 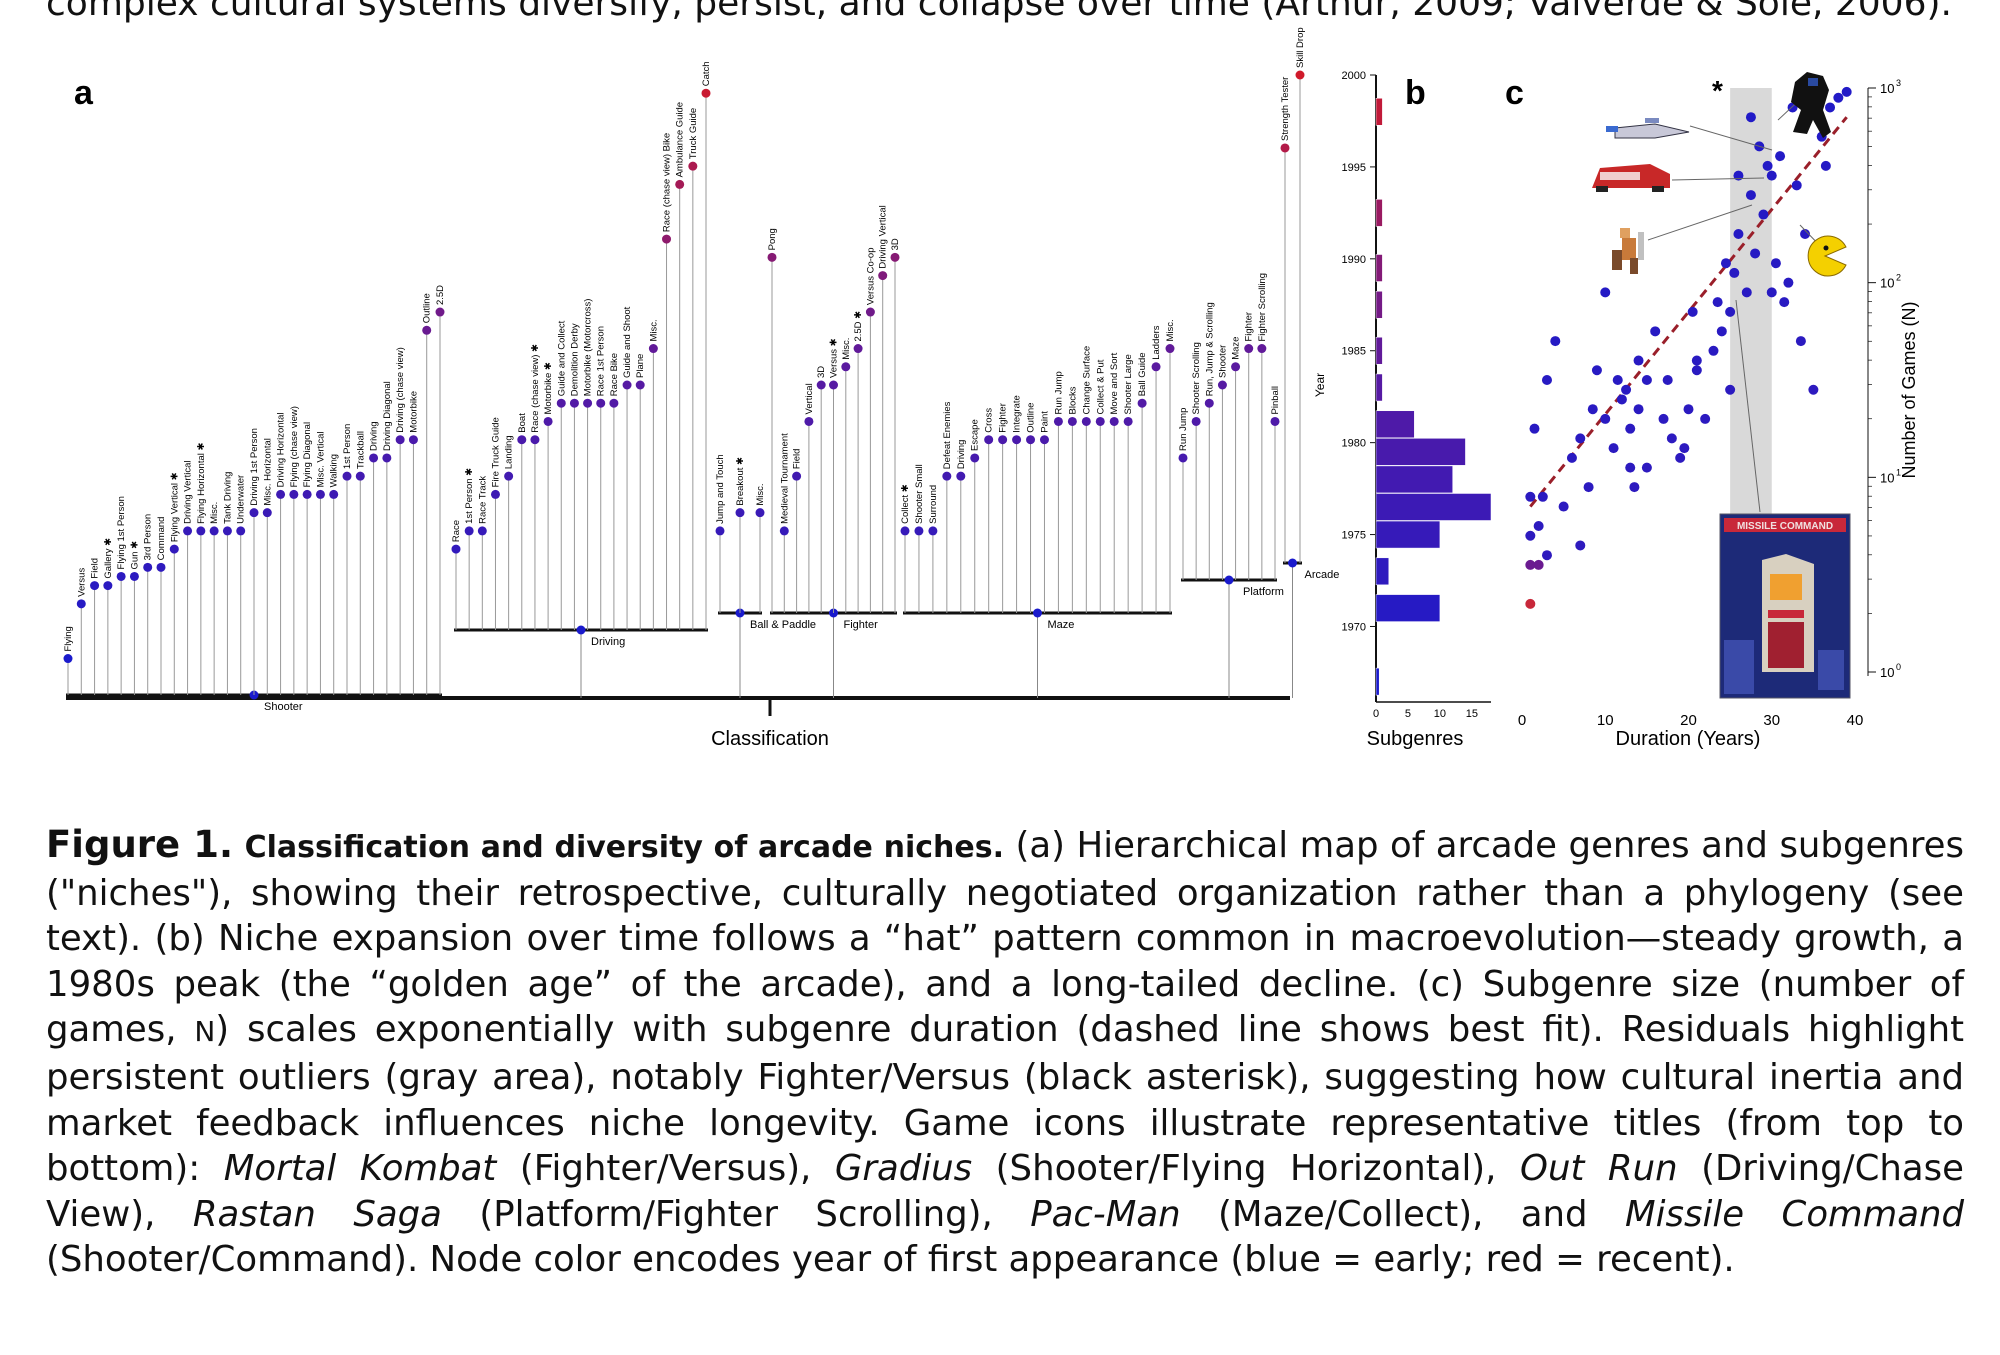 What do you see at coordinates (1354, 260) in the screenshot?
I see `panel-b-y-tick-label: 1990` at bounding box center [1354, 260].